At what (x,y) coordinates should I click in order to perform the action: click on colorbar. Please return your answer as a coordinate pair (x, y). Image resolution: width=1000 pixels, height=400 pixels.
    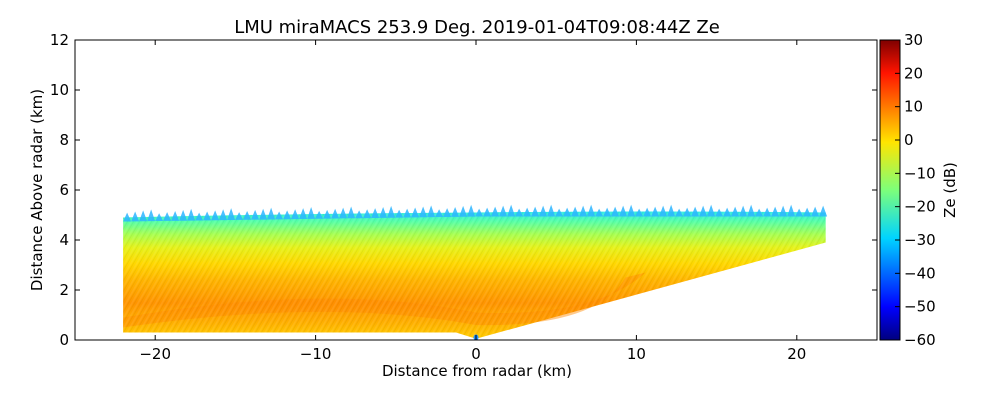
    Looking at the image, I should click on (890, 190).